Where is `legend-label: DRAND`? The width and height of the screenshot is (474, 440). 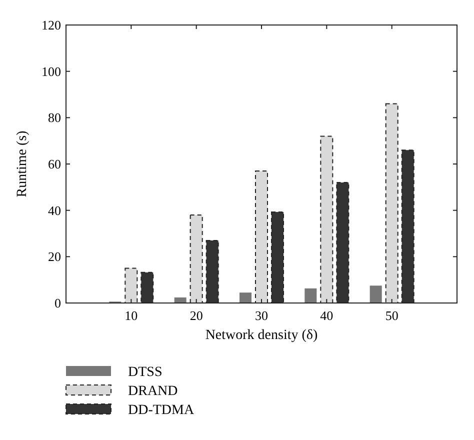 legend-label: DRAND is located at coordinates (153, 391).